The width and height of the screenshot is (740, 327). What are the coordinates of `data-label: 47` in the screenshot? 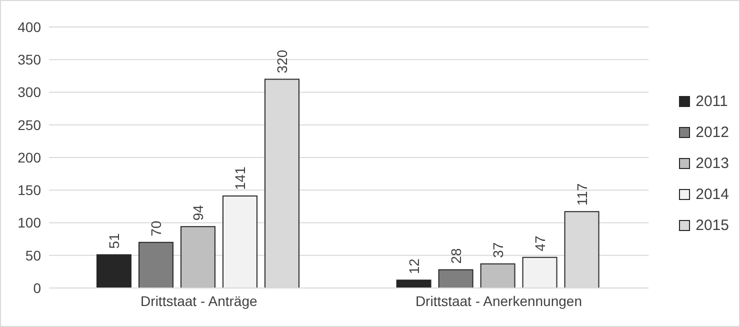 It's located at (540, 244).